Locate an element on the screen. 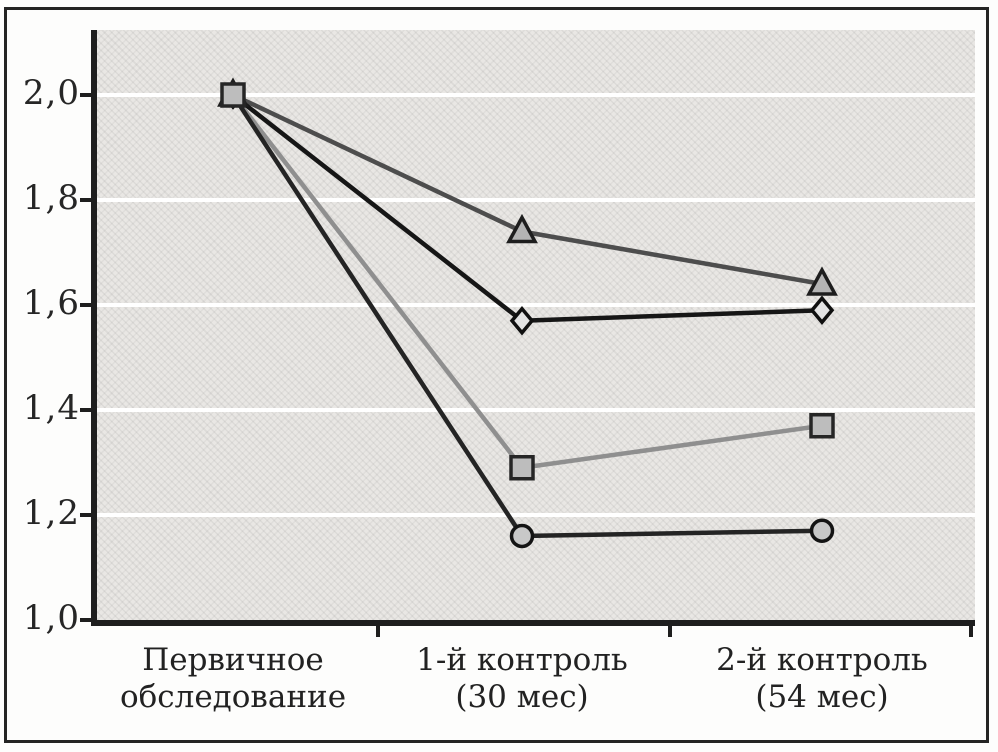  y-tick-label: 1,8 is located at coordinates (51, 198).